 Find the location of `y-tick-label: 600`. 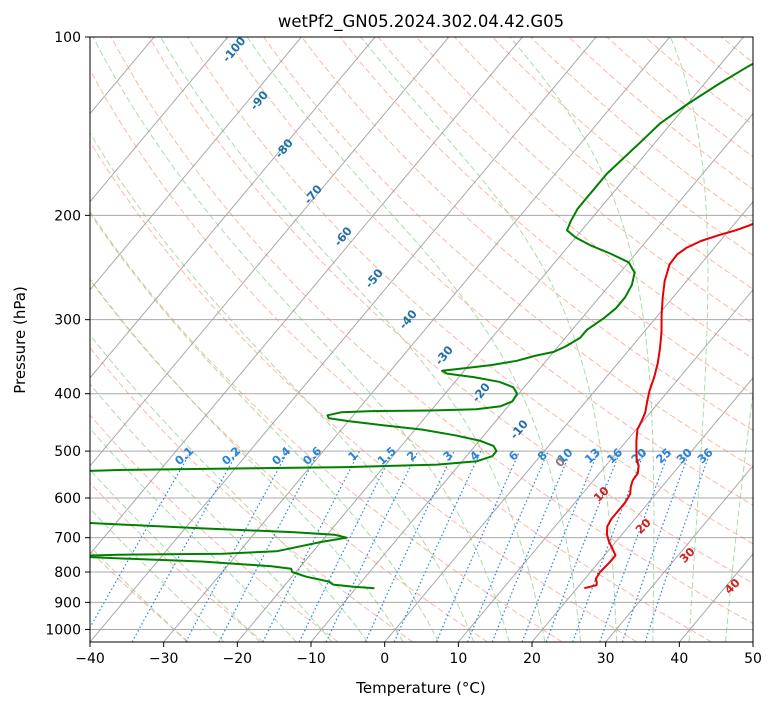

y-tick-label: 600 is located at coordinates (67, 499).